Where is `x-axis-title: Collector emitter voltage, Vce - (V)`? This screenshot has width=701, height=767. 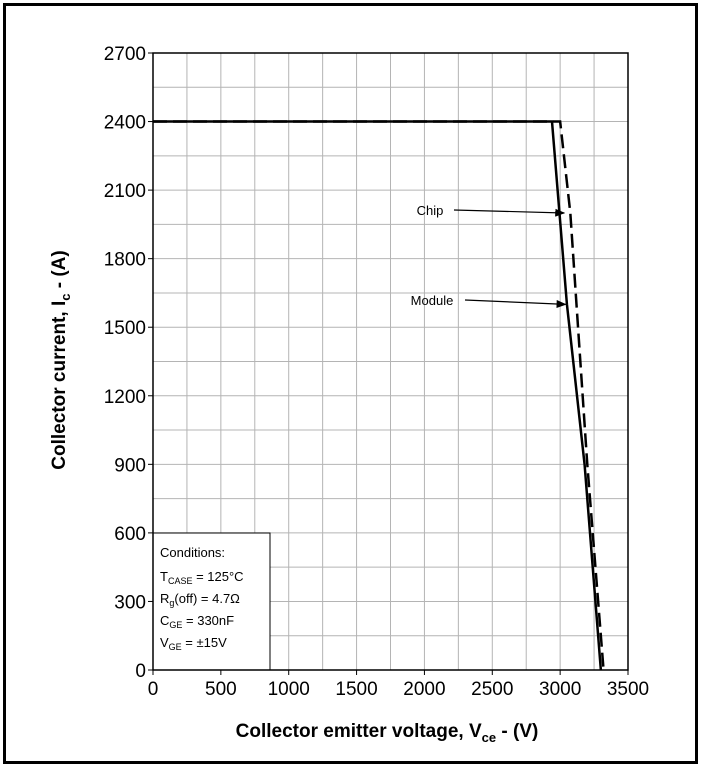
x-axis-title: Collector emitter voltage, Vce - (V) is located at coordinates (387, 733).